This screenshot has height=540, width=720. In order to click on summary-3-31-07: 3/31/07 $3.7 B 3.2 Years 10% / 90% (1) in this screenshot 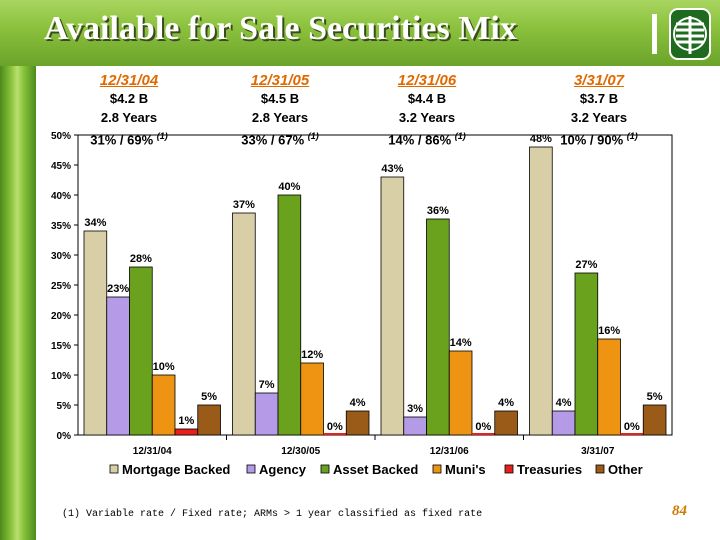, I will do `click(599, 110)`.